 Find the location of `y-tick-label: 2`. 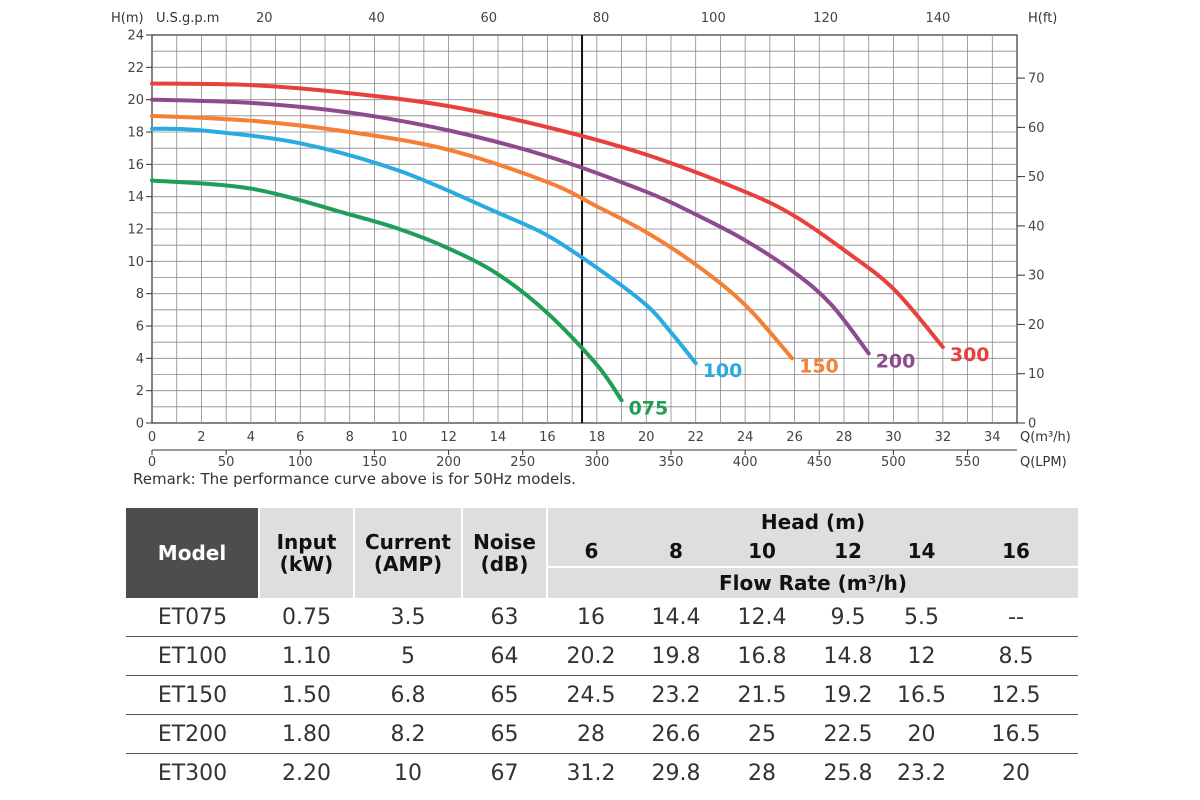

y-tick-label: 2 is located at coordinates (140, 391).